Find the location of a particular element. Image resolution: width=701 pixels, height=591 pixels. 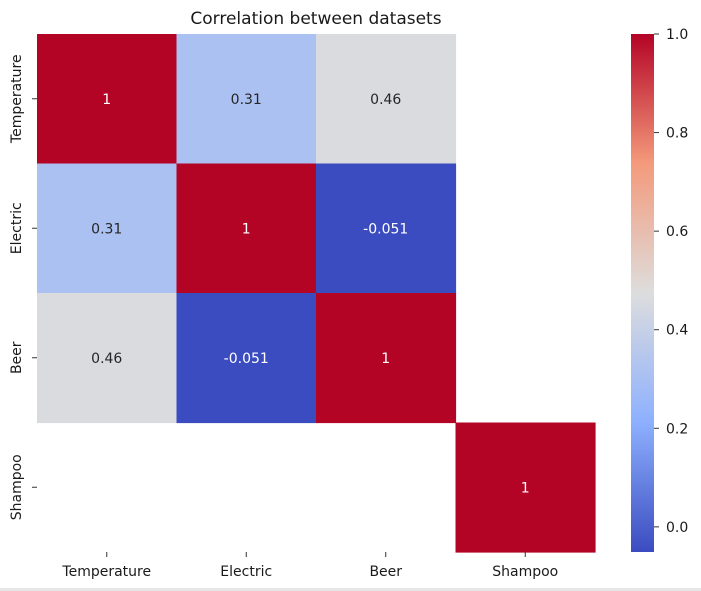

heatmap-cell-shampoo-shampoo is located at coordinates (525, 487).